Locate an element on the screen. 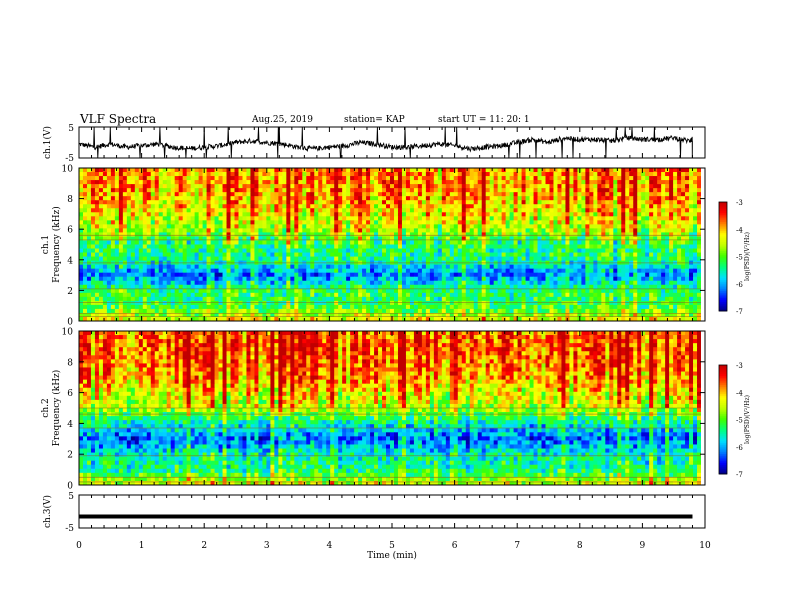 The image size is (792, 612). date-label: Aug.25, 2019 is located at coordinates (282, 120).